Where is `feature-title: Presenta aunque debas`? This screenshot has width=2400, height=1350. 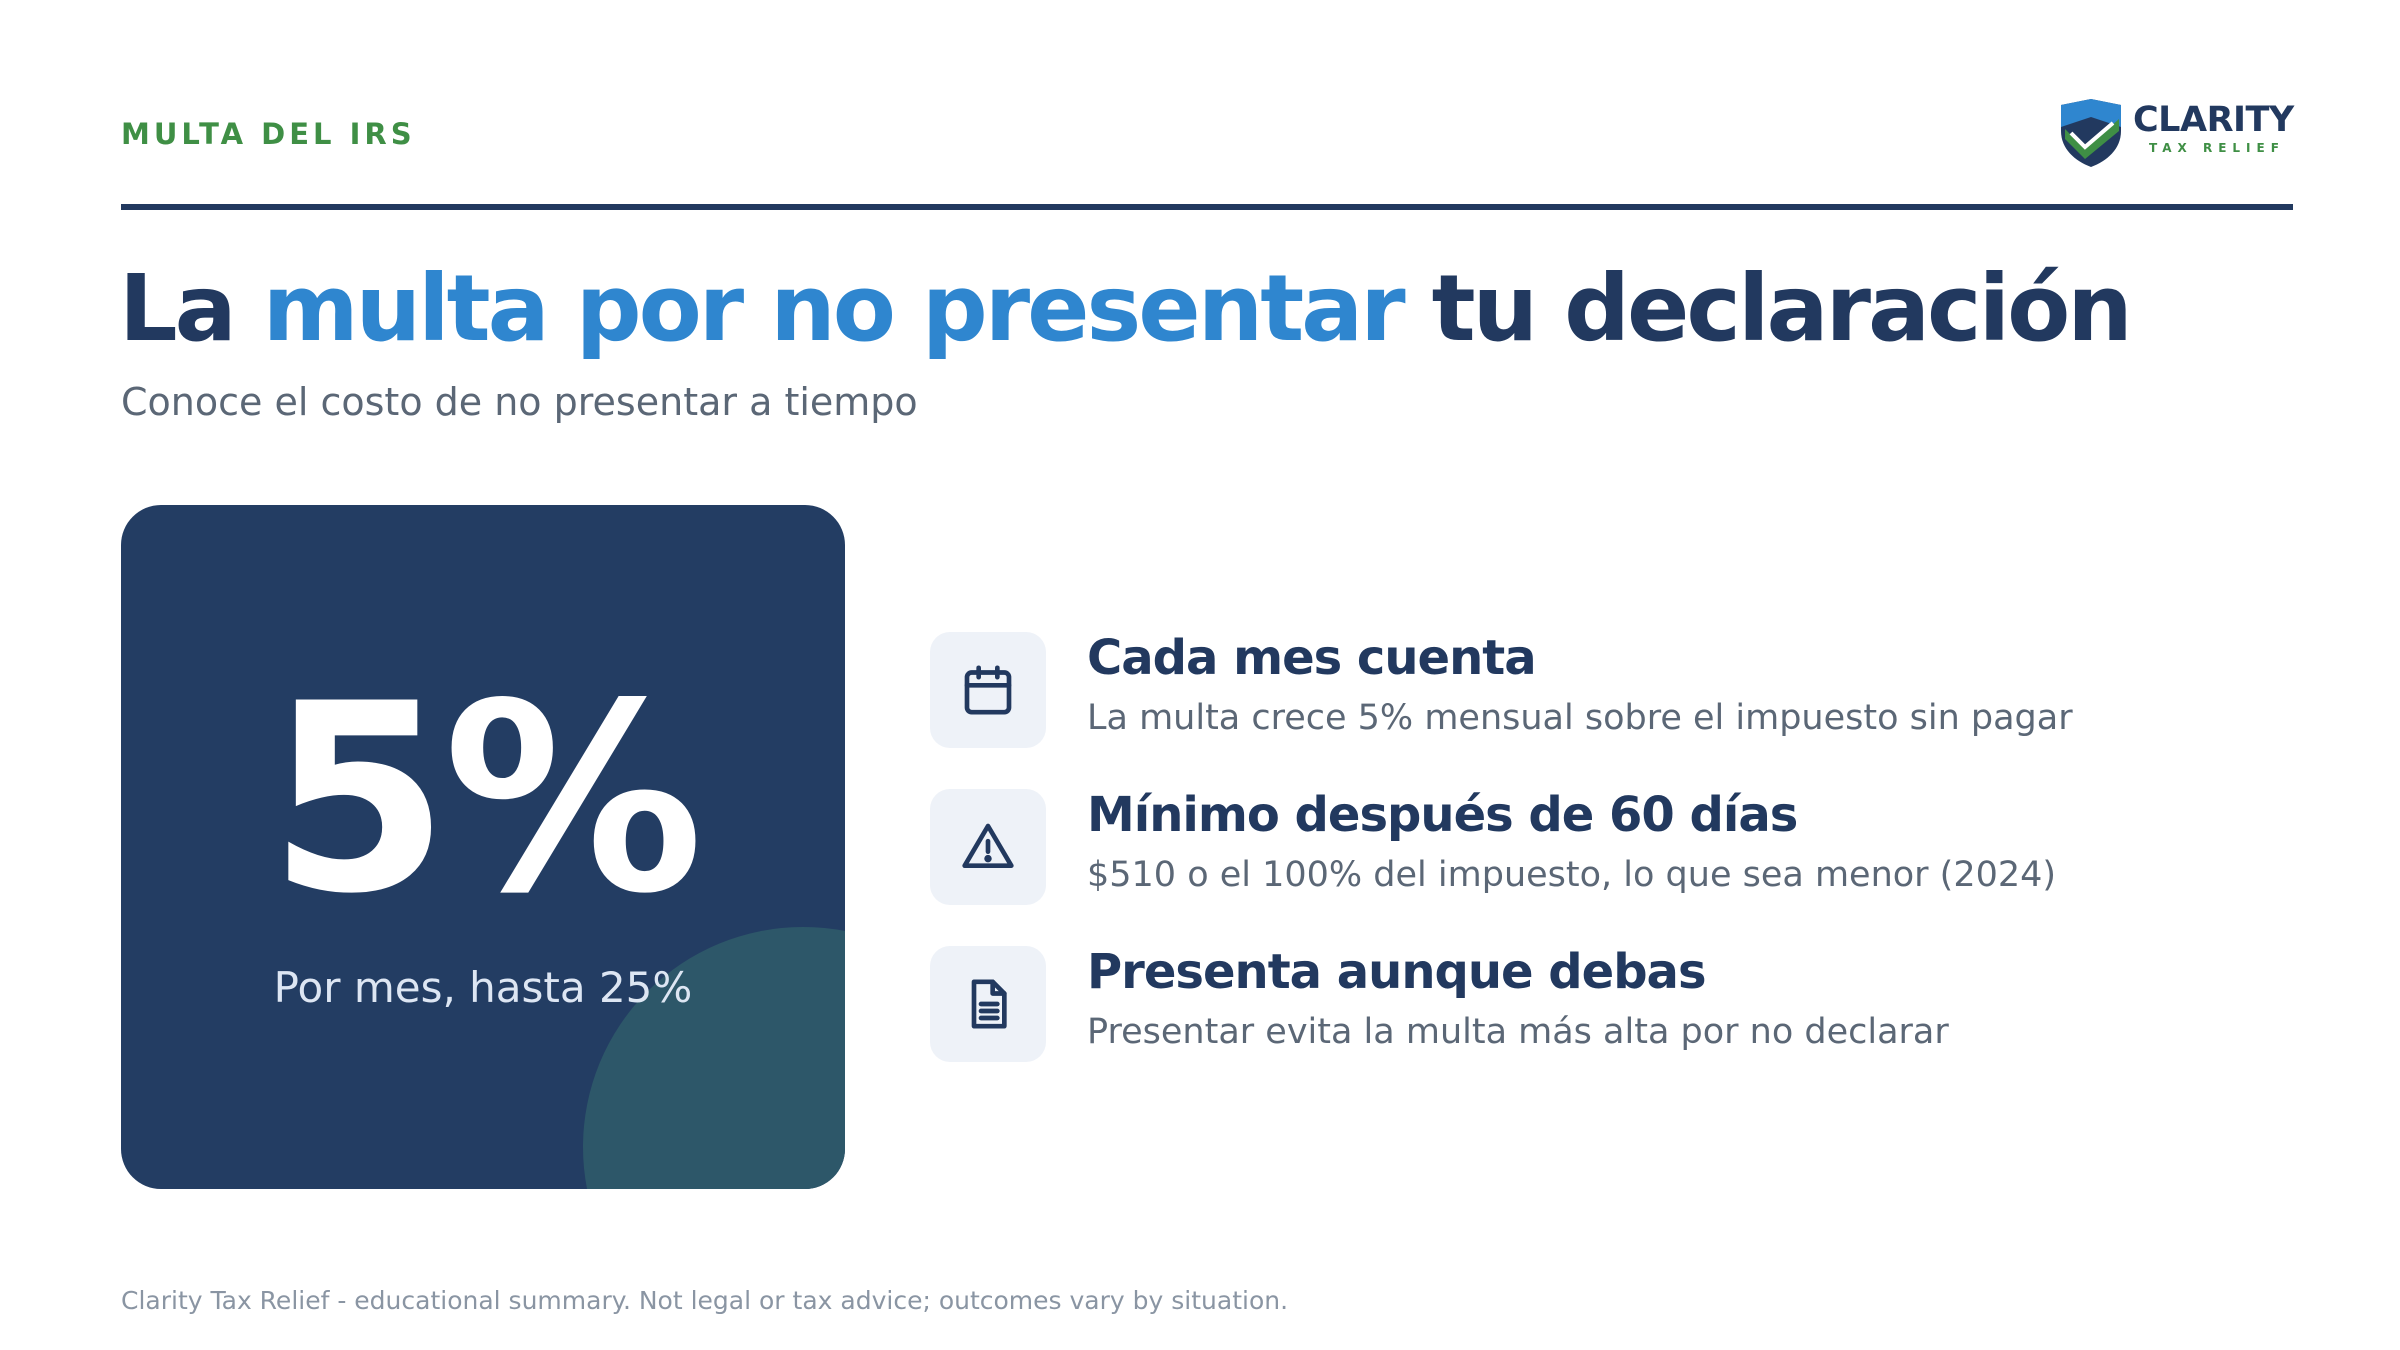 feature-title: Presenta aunque debas is located at coordinates (1397, 972).